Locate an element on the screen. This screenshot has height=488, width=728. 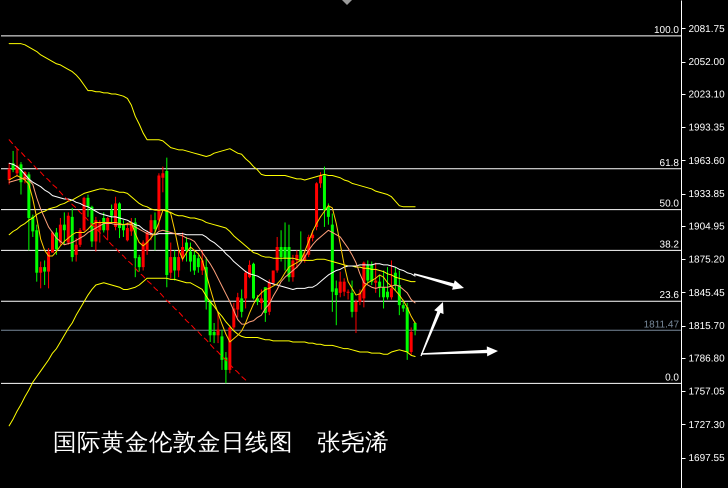
annotation: 23.6 is located at coordinates (670, 296).